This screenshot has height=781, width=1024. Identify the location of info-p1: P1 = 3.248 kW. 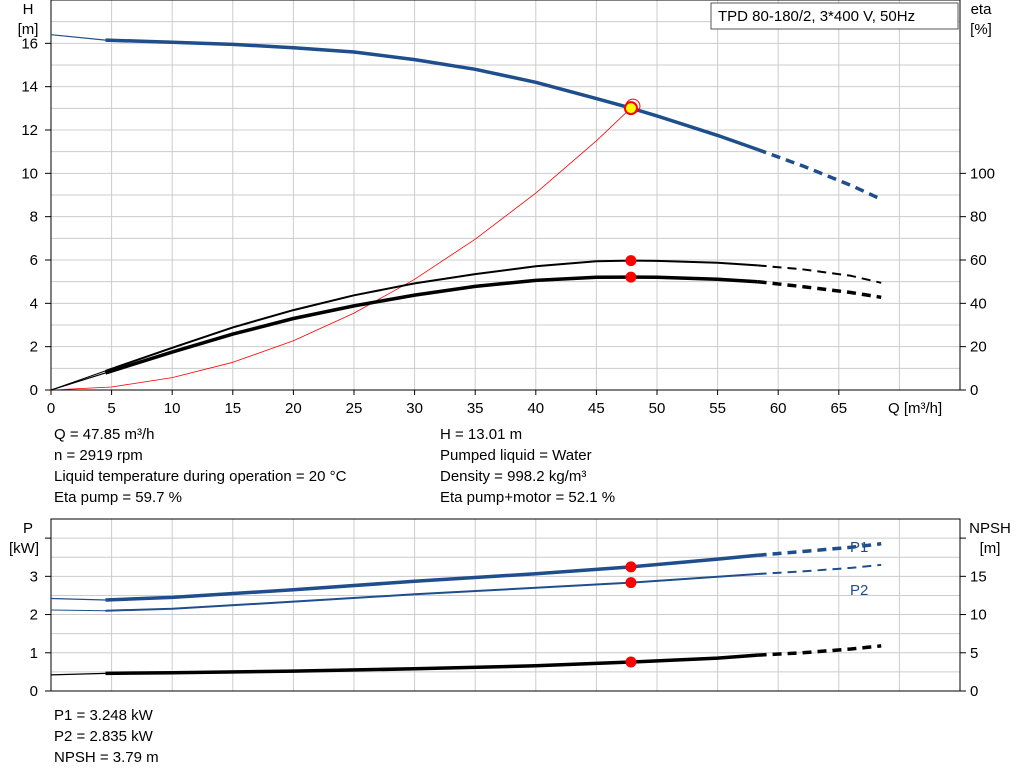
(103, 715).